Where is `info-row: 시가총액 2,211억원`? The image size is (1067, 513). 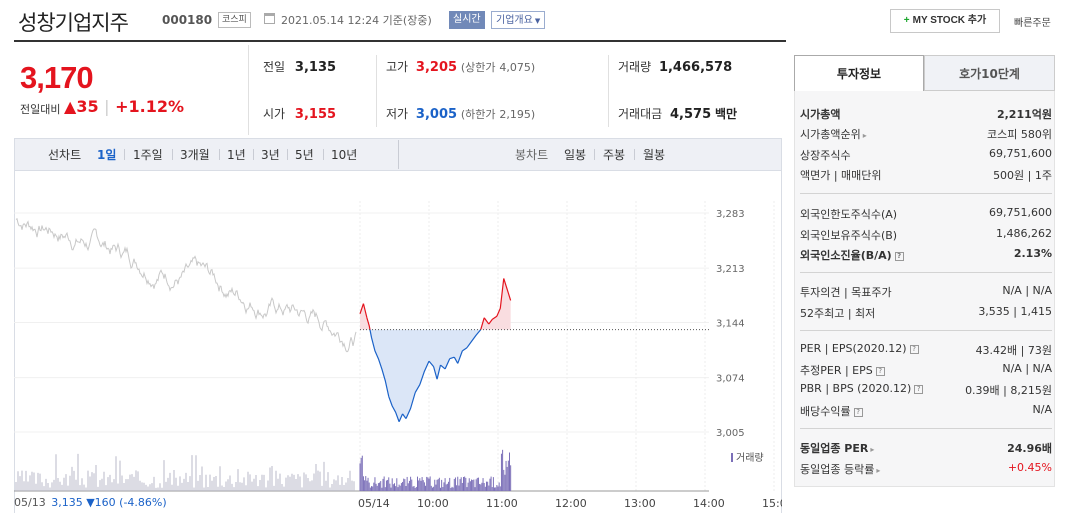 info-row: 시가총액 2,211억원 is located at coordinates (926, 113).